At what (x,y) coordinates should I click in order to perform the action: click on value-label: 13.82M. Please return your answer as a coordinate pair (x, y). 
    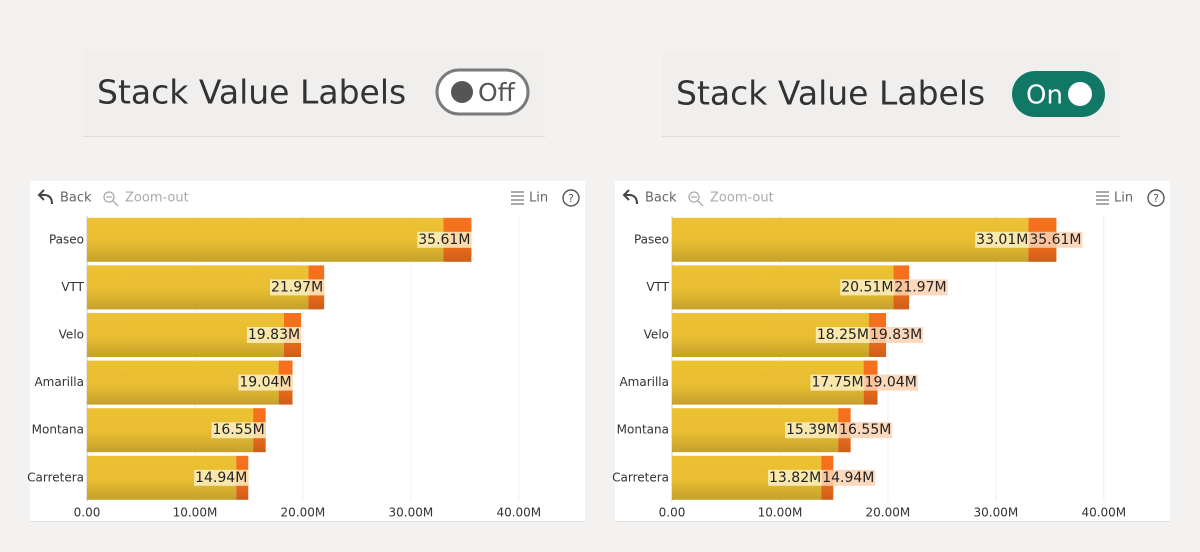
    Looking at the image, I should click on (795, 478).